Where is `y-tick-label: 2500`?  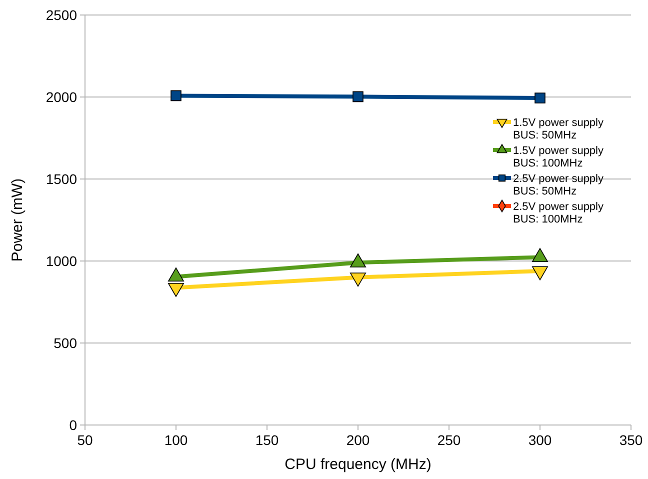 y-tick-label: 2500 is located at coordinates (62, 14).